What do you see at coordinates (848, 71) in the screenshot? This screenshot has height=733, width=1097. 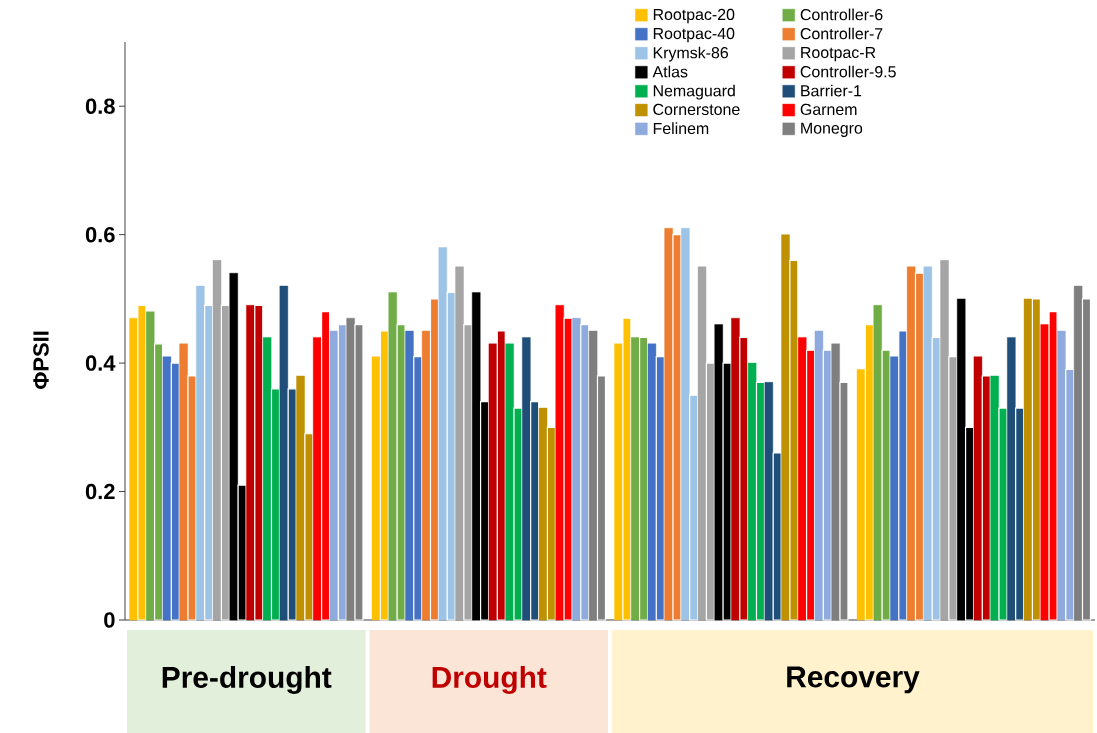 I see `legend-label: Controller-9.5` at bounding box center [848, 71].